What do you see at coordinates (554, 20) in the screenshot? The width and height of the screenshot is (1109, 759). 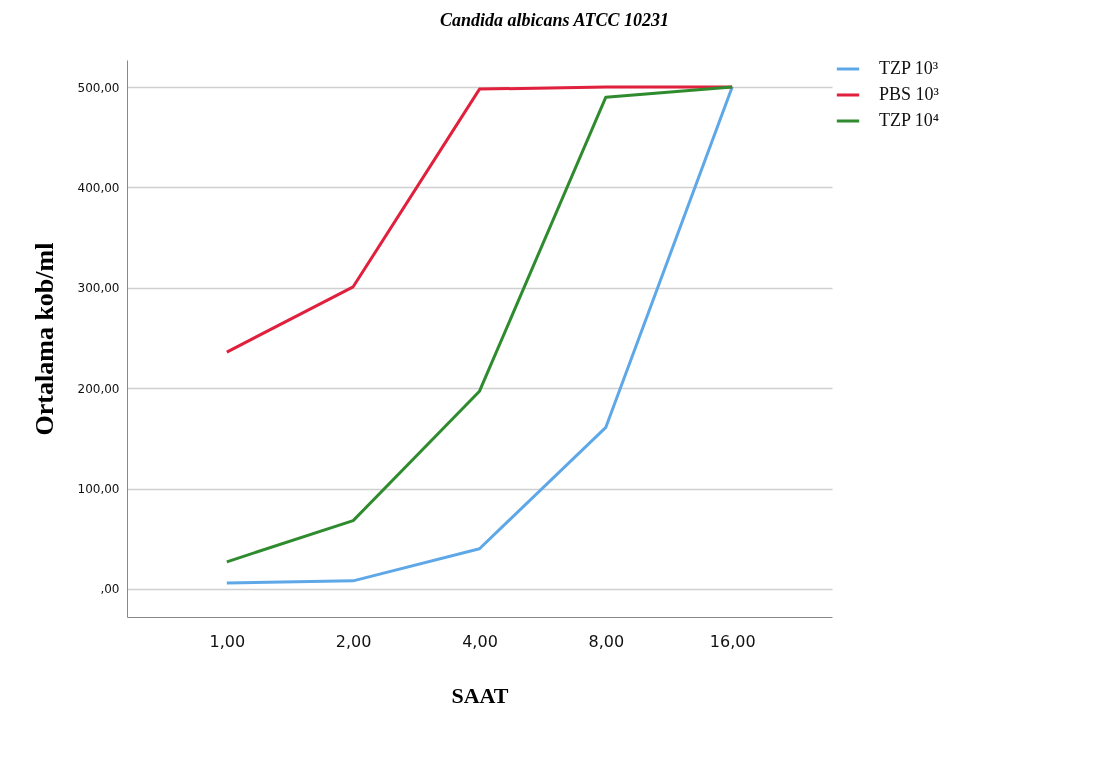 I see `chart-title: Candida albicans ATCC 10231` at bounding box center [554, 20].